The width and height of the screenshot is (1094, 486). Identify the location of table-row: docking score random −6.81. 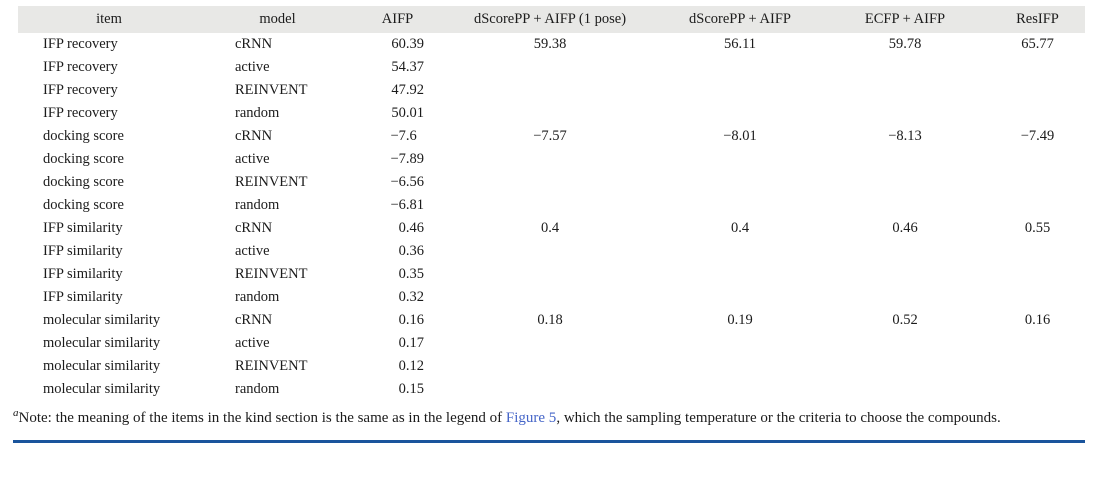
(551, 205).